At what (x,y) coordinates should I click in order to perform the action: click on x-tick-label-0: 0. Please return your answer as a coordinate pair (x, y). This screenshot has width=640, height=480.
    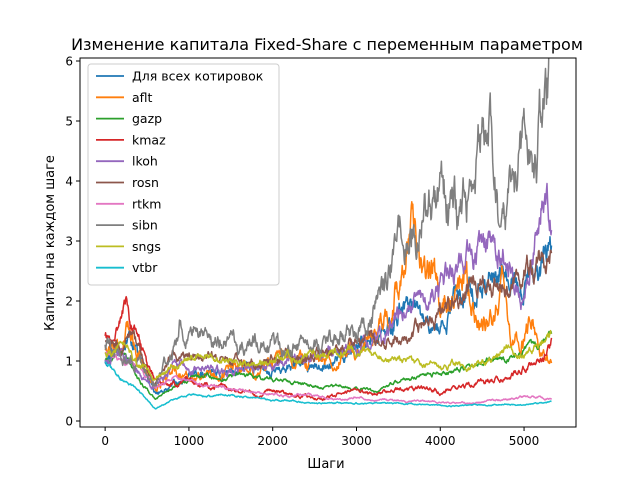
    Looking at the image, I should click on (105, 441).